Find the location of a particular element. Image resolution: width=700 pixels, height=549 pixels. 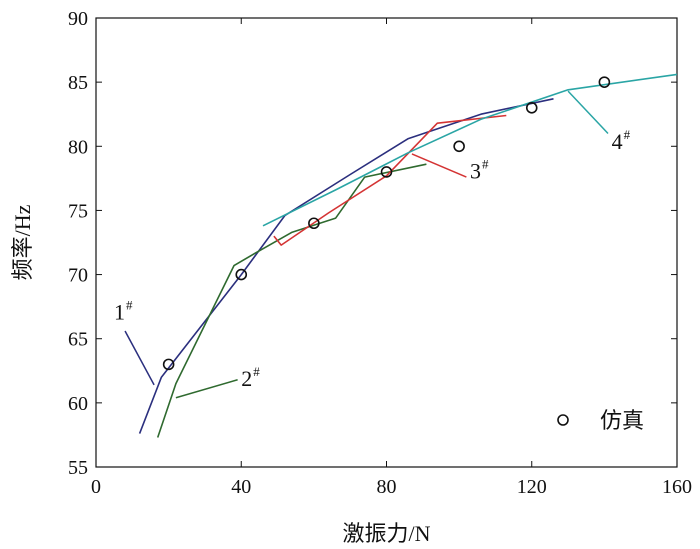

y-tick-label: 80 is located at coordinates (78, 147).